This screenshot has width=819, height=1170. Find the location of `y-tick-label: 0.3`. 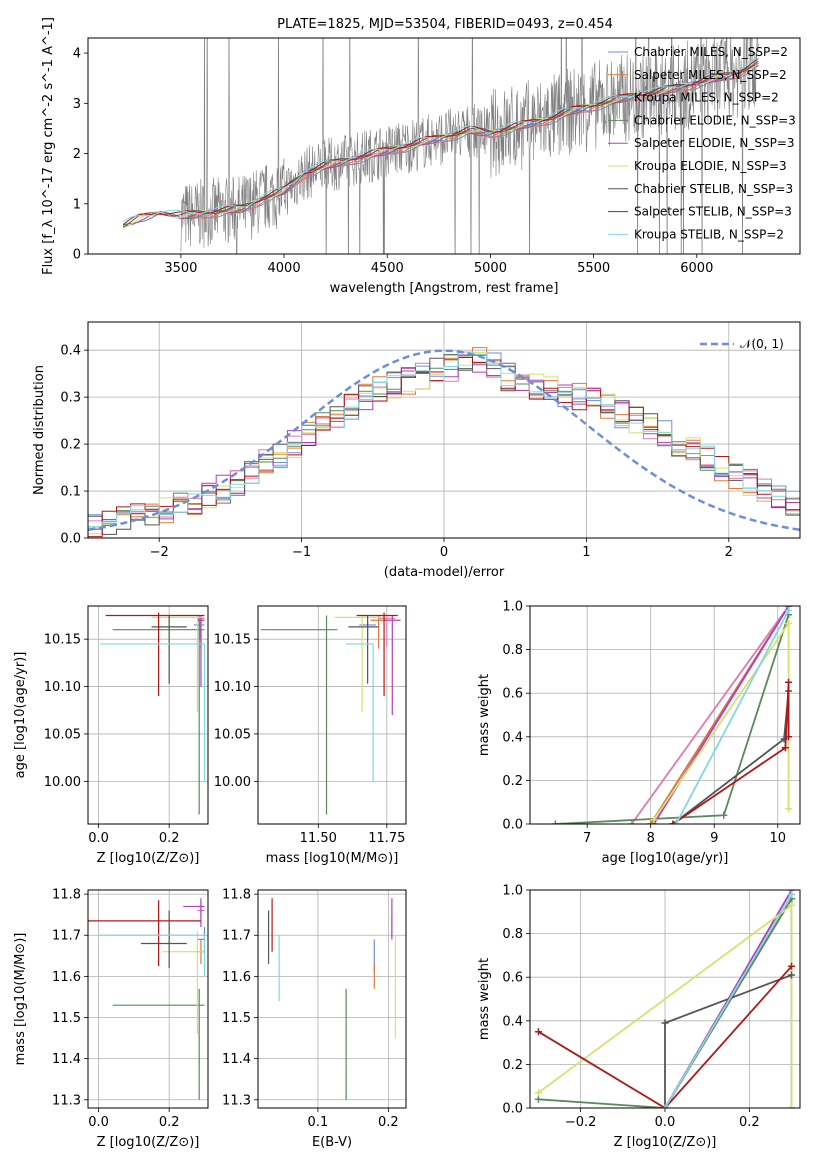

y-tick-label: 0.3 is located at coordinates (70, 398).